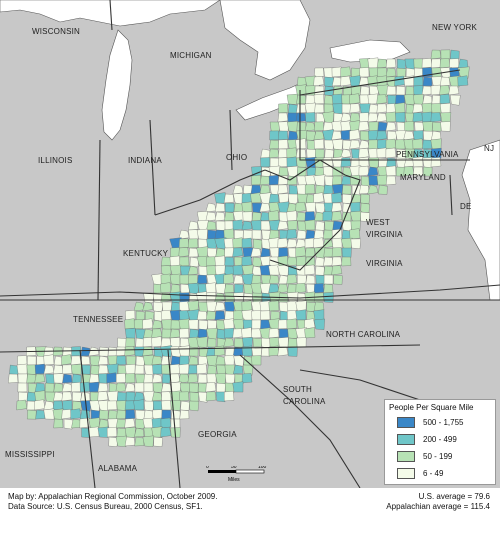 This screenshot has height=548, width=500. What do you see at coordinates (98, 319) in the screenshot?
I see `label-tennessee: TENNESSEE` at bounding box center [98, 319].